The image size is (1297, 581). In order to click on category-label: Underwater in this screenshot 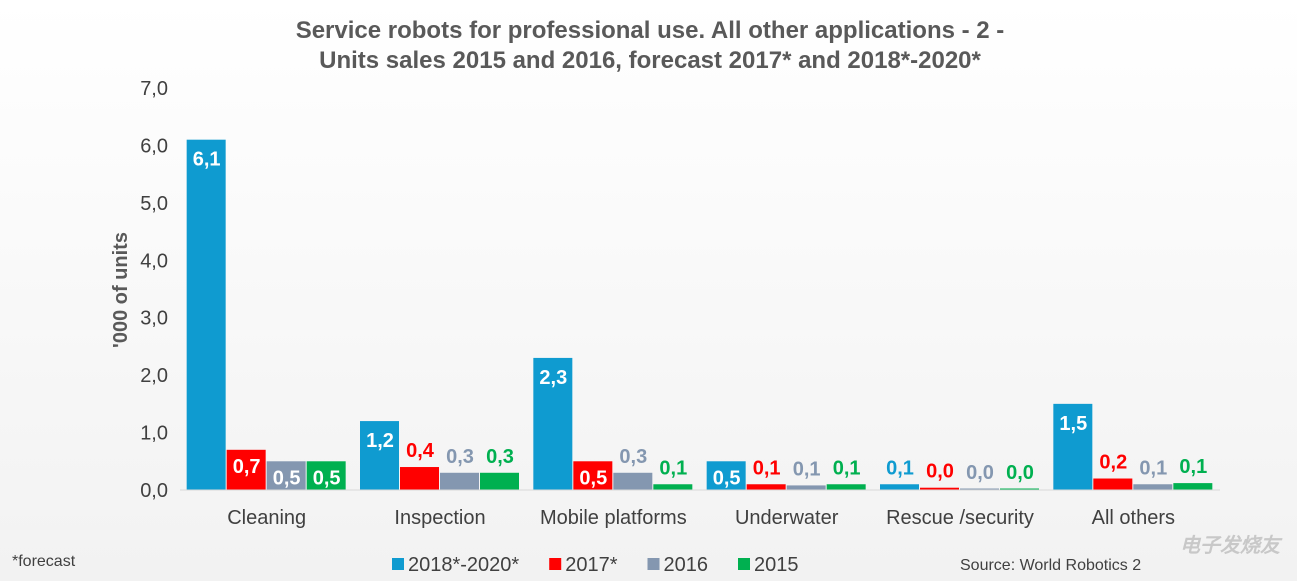, I will do `click(787, 518)`.